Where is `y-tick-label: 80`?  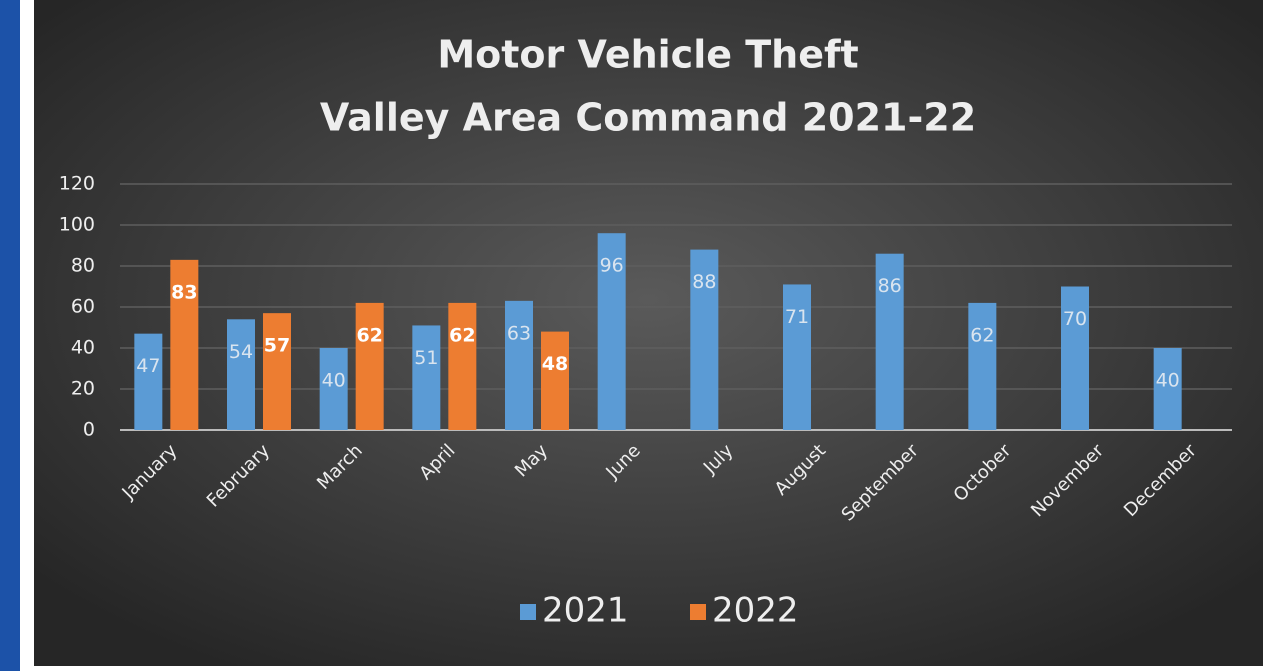 y-tick-label: 80 is located at coordinates (83, 266).